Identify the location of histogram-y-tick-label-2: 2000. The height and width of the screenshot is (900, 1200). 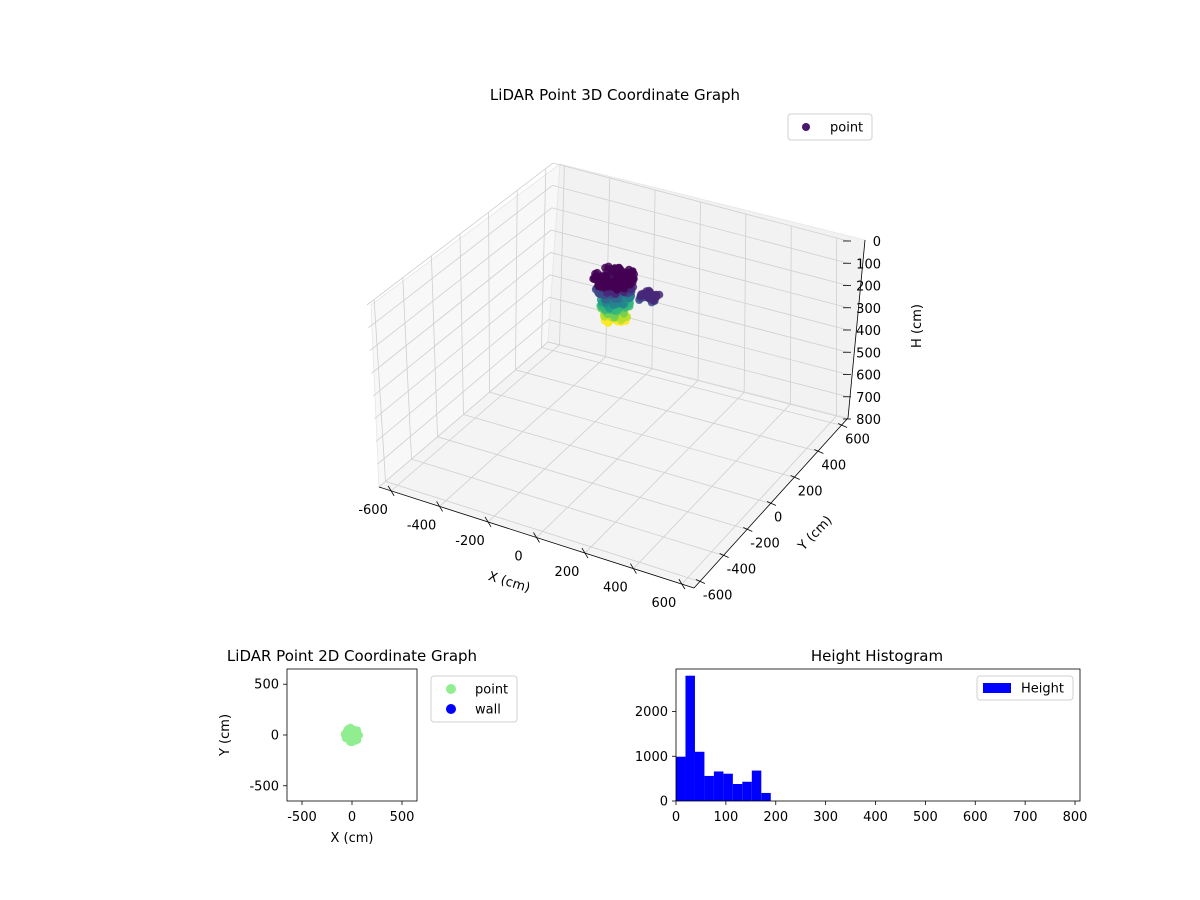
(651, 712).